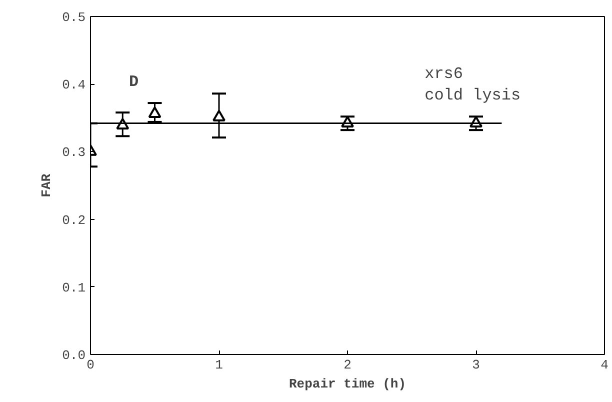 This screenshot has width=612, height=402. What do you see at coordinates (472, 84) in the screenshot?
I see `annotation: xrs6 cold lysis` at bounding box center [472, 84].